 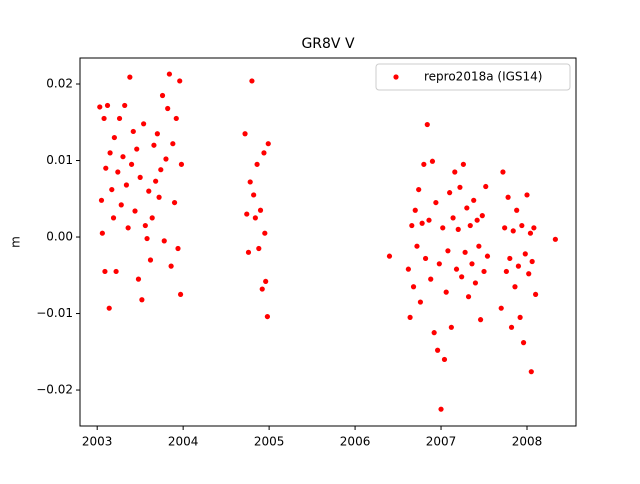 I want to click on x-tick-label: 2007, so click(x=441, y=442).